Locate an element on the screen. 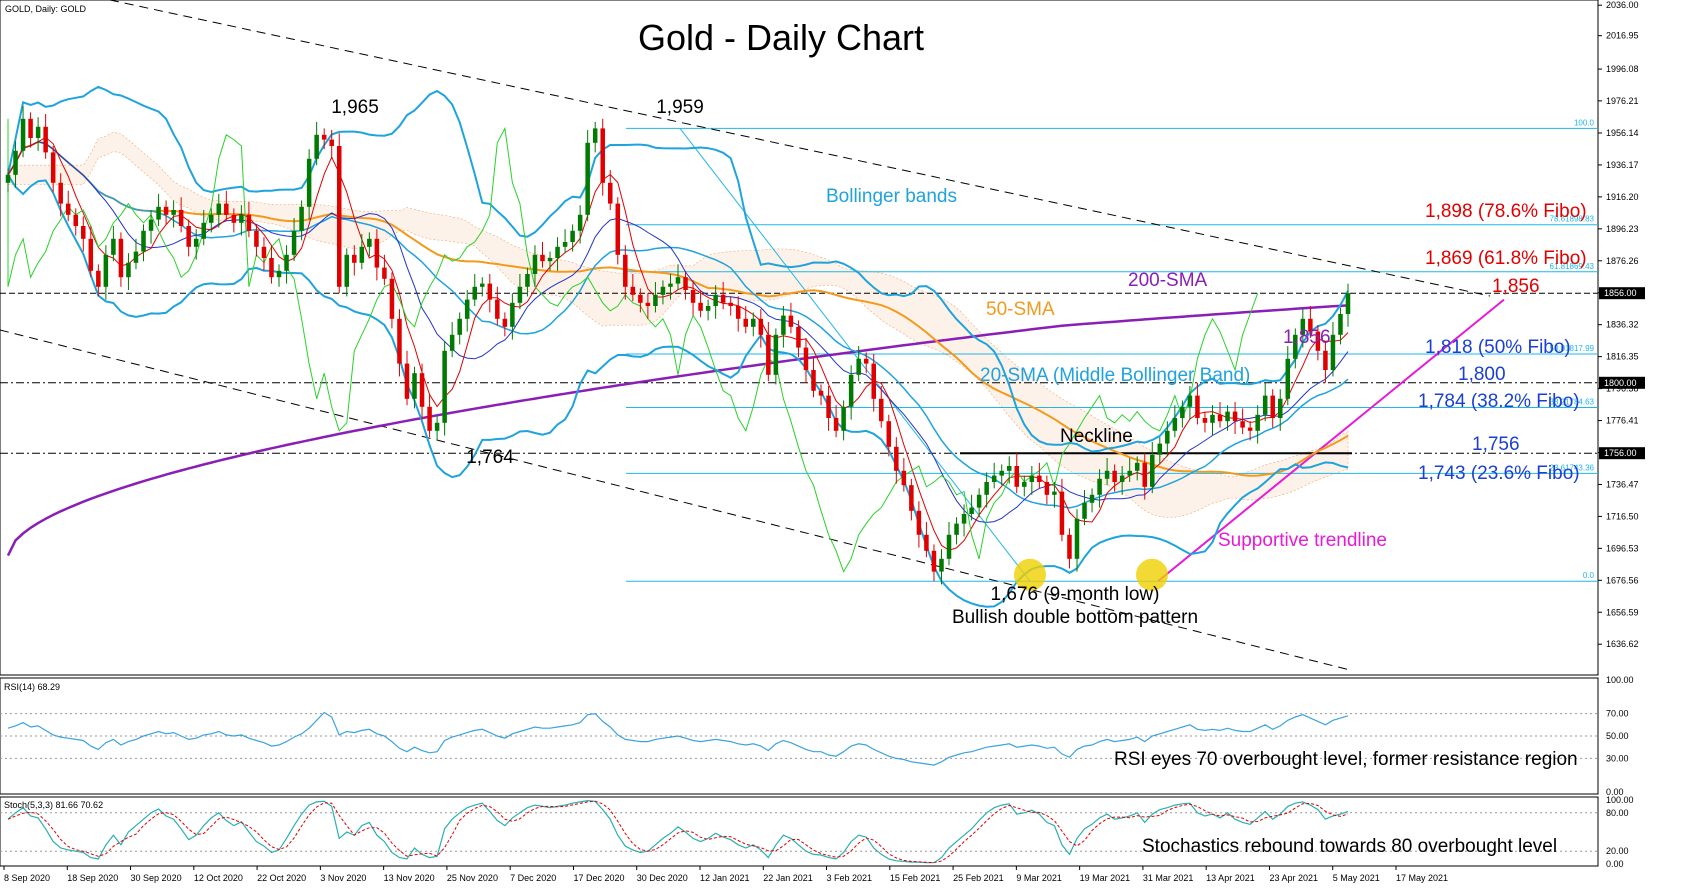  stoch-tick-label: 0.00 is located at coordinates (1615, 864).